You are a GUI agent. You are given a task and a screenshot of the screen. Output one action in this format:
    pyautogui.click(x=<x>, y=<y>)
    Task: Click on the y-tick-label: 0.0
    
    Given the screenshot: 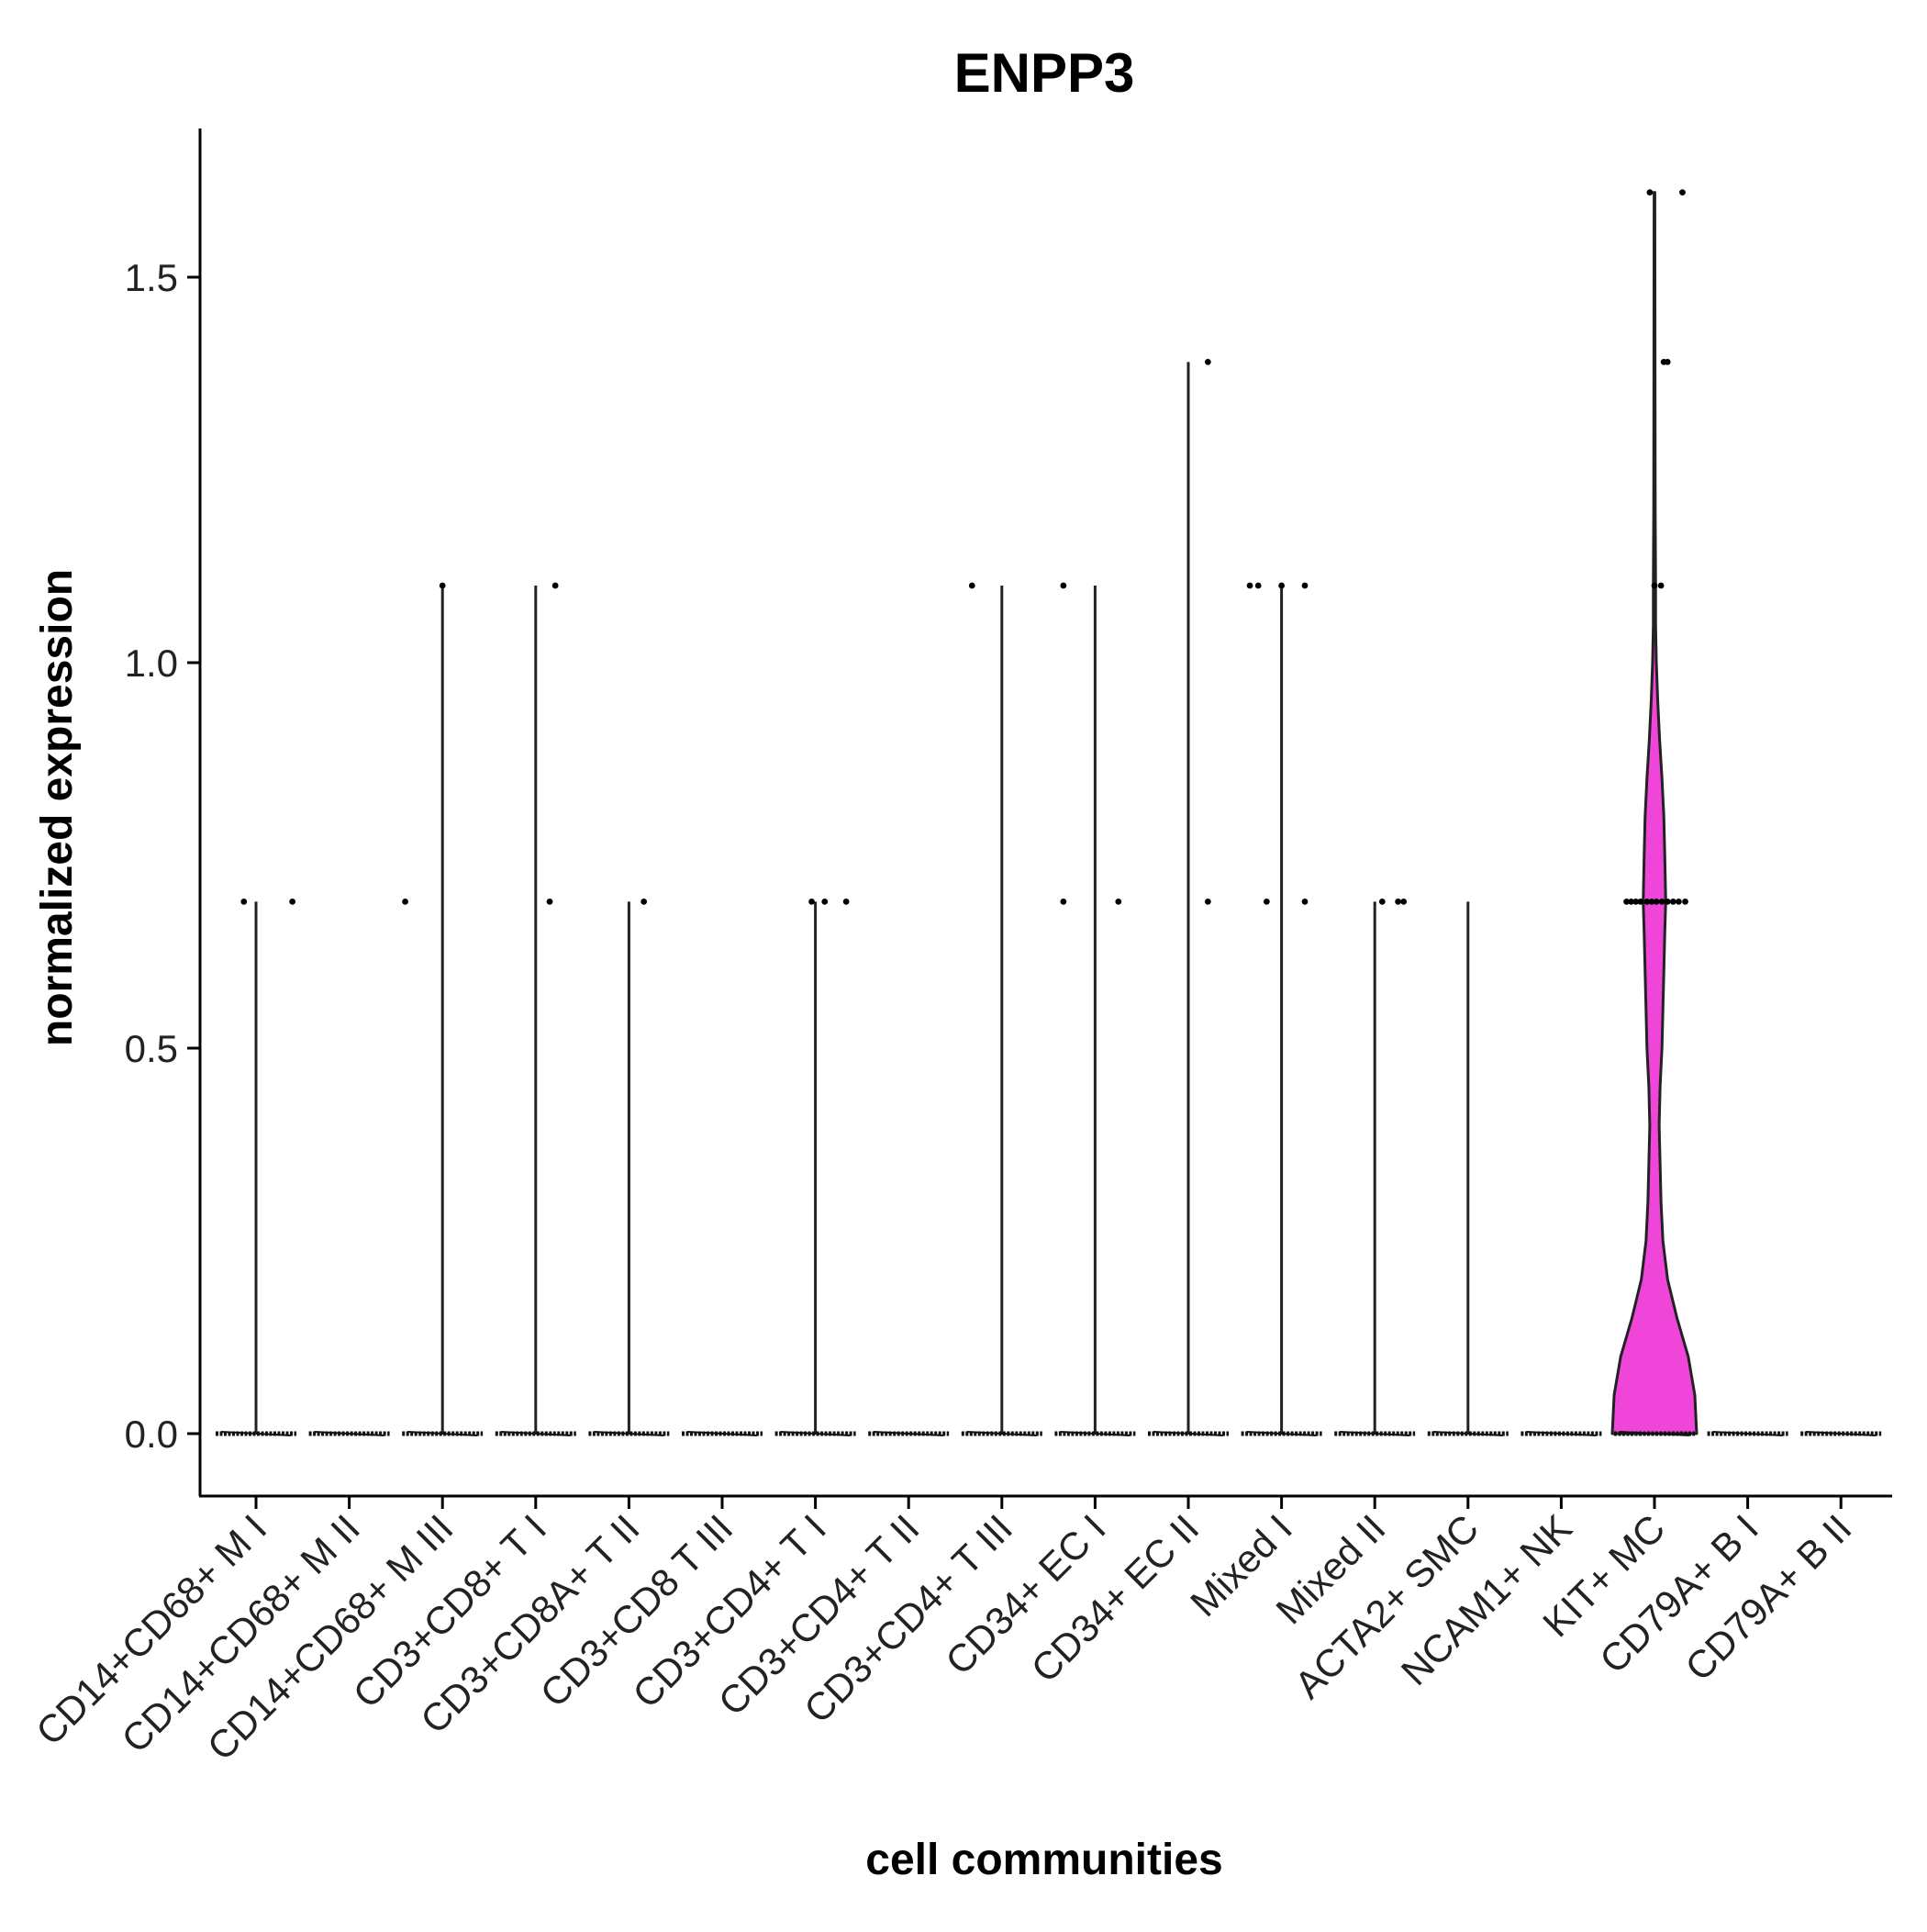 What is the action you would take?
    pyautogui.click(x=151, y=1434)
    